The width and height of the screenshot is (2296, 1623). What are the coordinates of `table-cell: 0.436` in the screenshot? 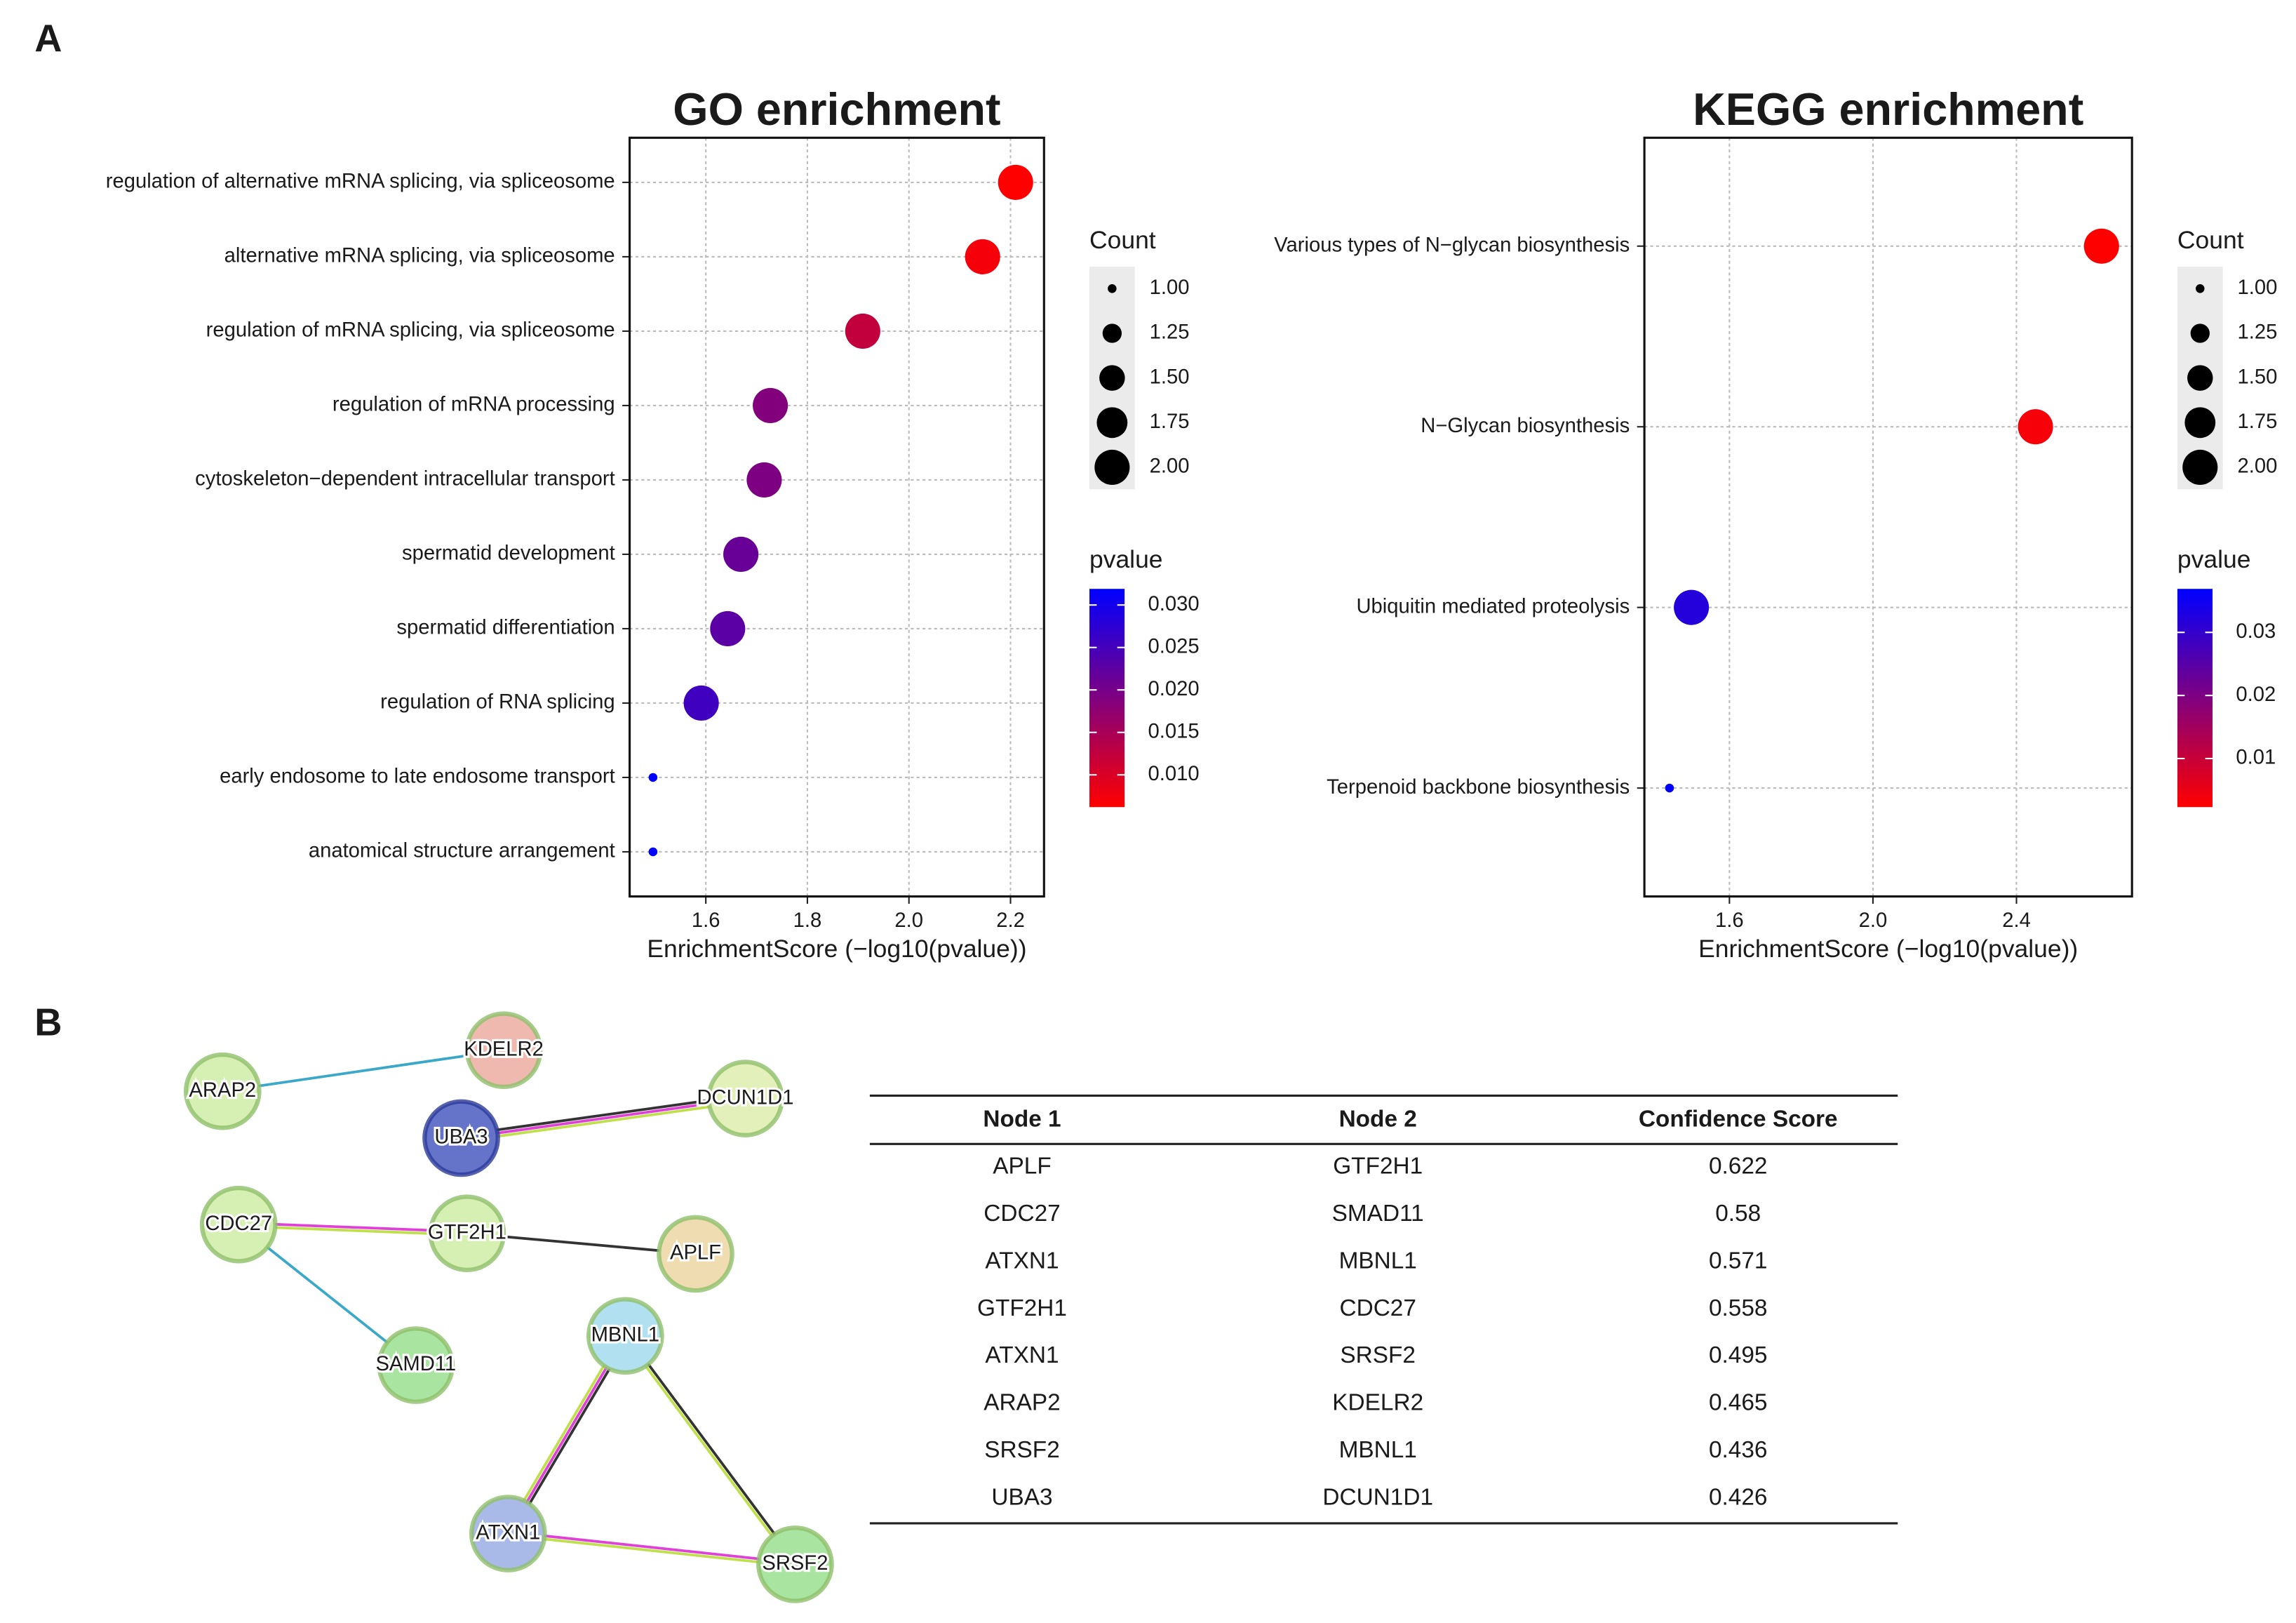 It's located at (1738, 1450).